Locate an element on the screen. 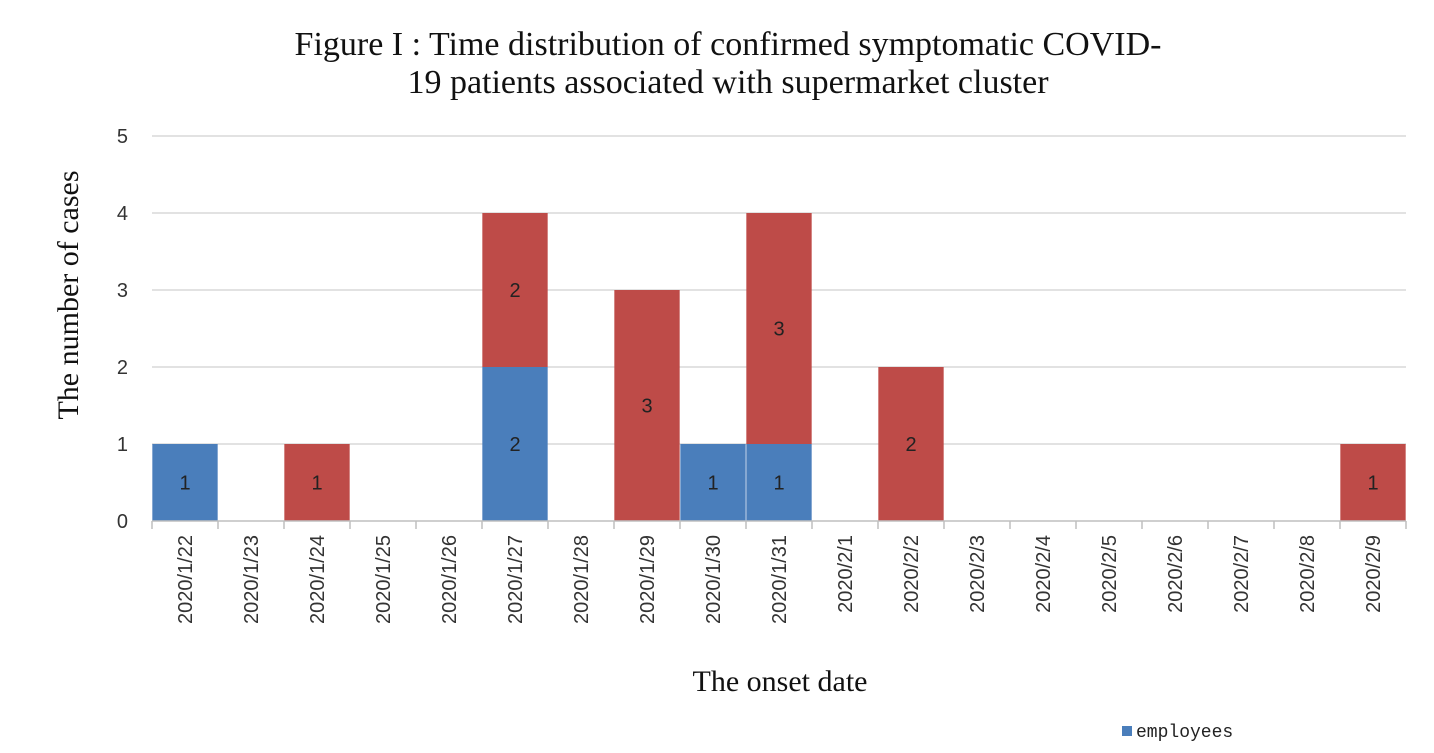 This screenshot has width=1434, height=753. x-tick-label: 2020/1/28 is located at coordinates (582, 579).